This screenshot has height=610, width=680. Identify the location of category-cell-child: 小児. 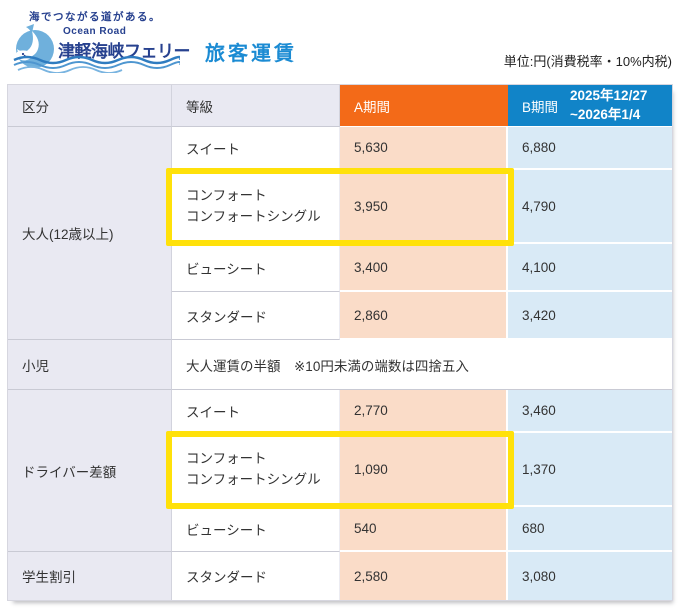
(90, 365).